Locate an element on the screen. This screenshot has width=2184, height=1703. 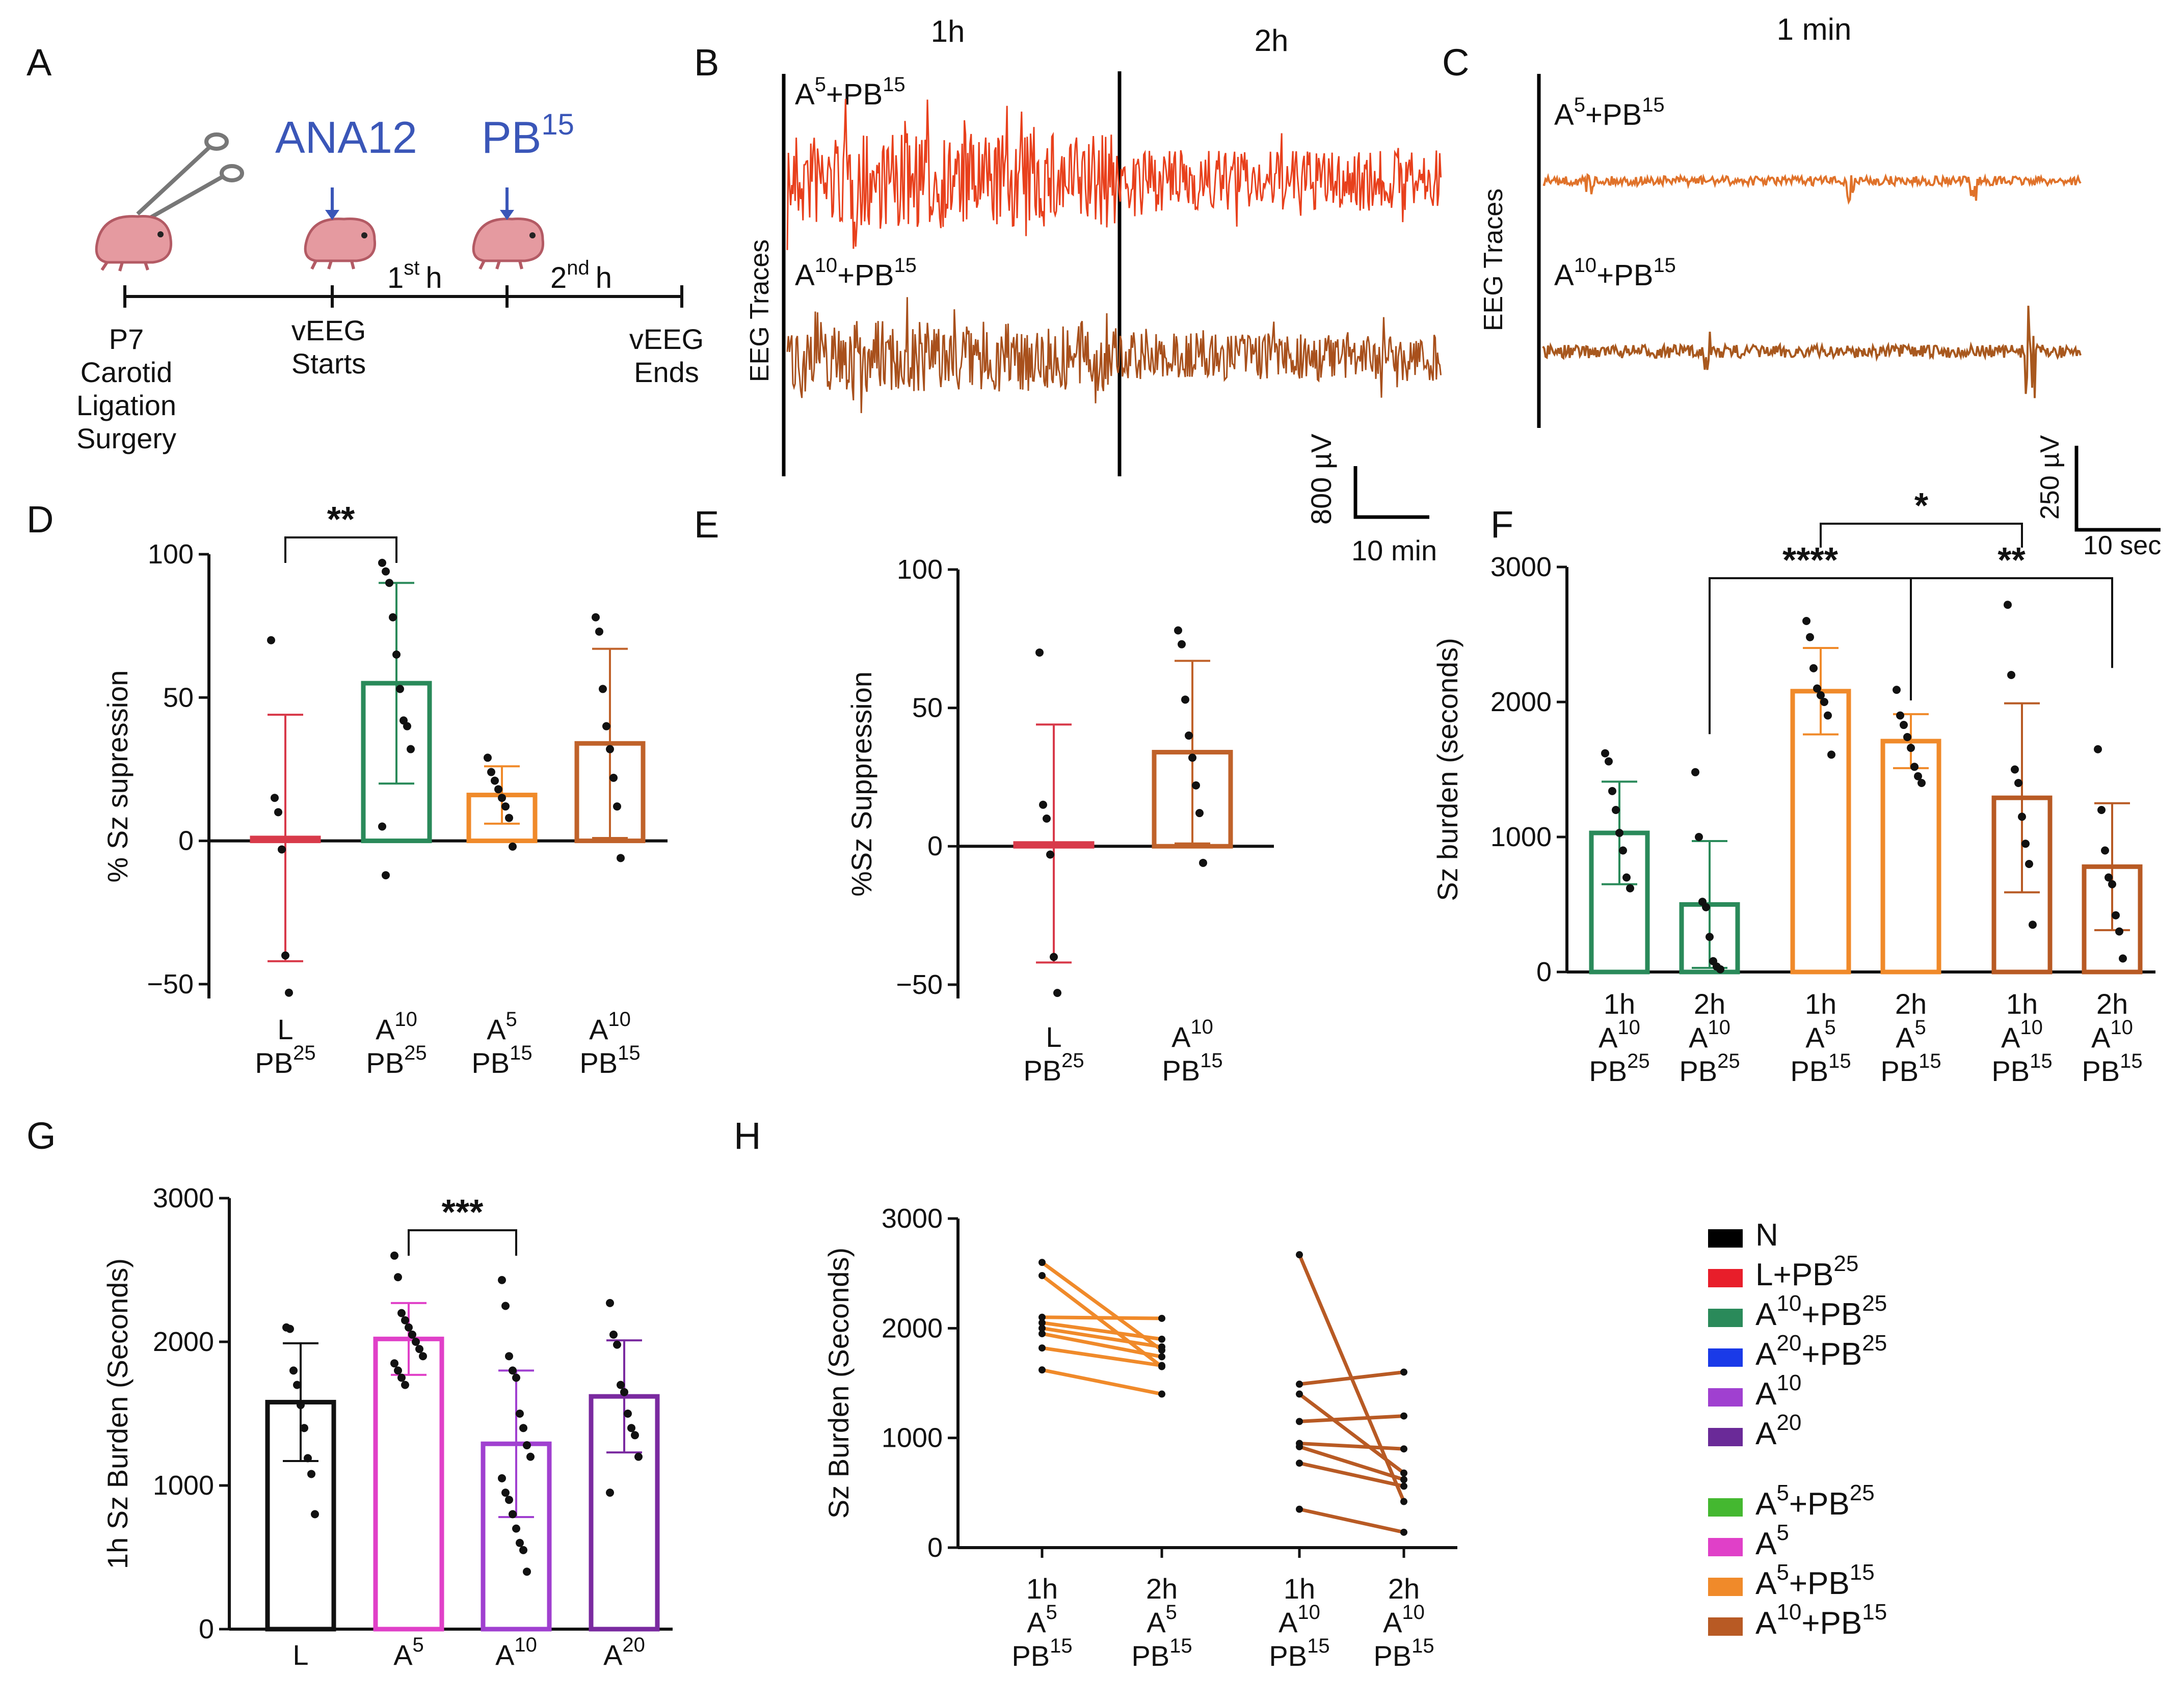
x-tick-label: L is located at coordinates (300, 1655).